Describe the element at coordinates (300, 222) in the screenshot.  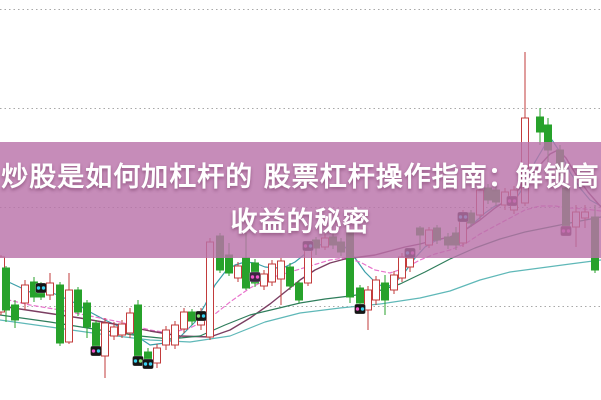
I see `headline-line2: 收益的秘密` at that location.